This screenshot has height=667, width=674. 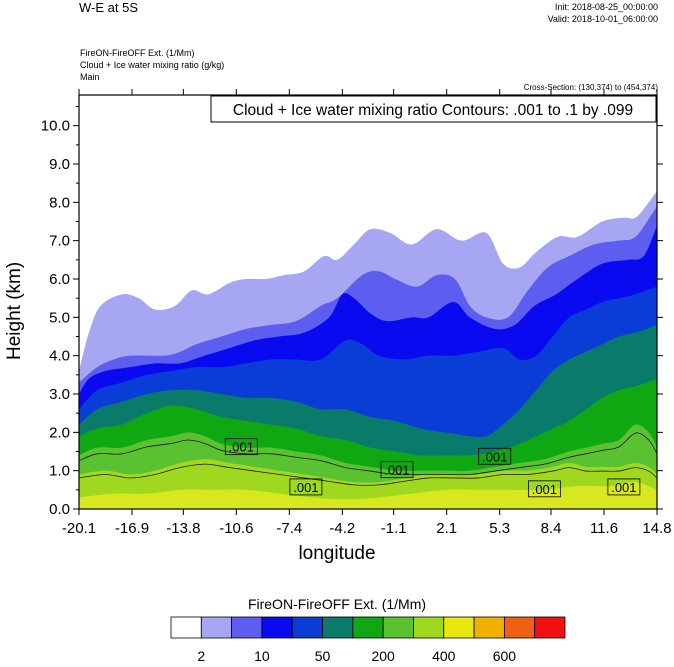 I want to click on y-tick-label: 0.0, so click(x=59, y=509).